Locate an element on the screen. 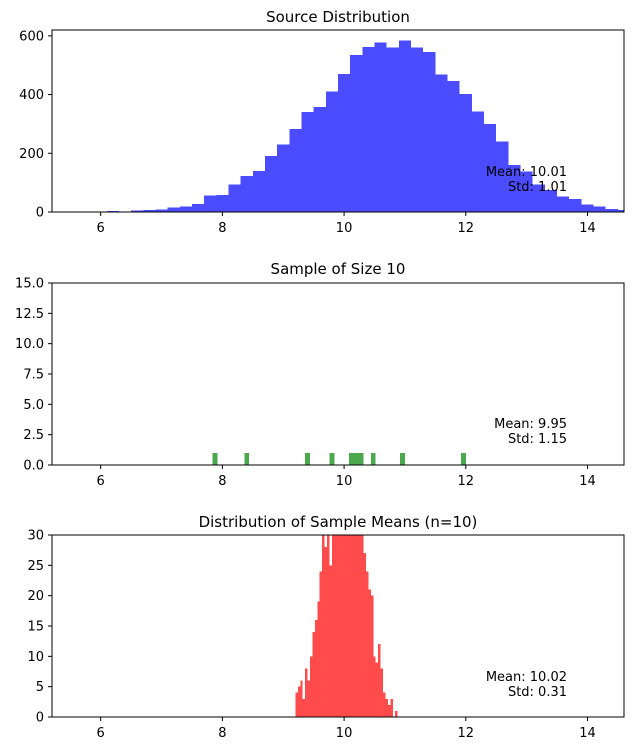 The width and height of the screenshot is (634, 751). stats-mean: Mean: 9.95 is located at coordinates (530, 424).